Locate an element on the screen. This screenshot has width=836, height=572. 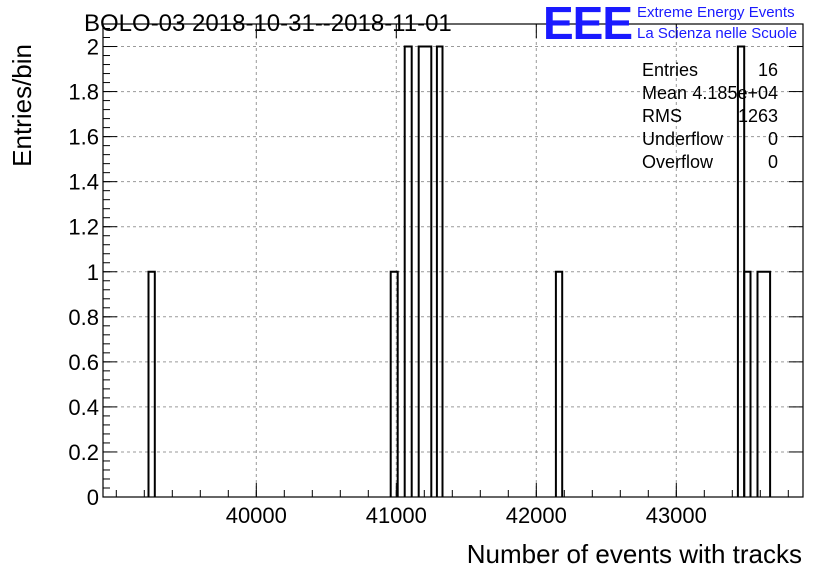
stats-label: RMS is located at coordinates (662, 116).